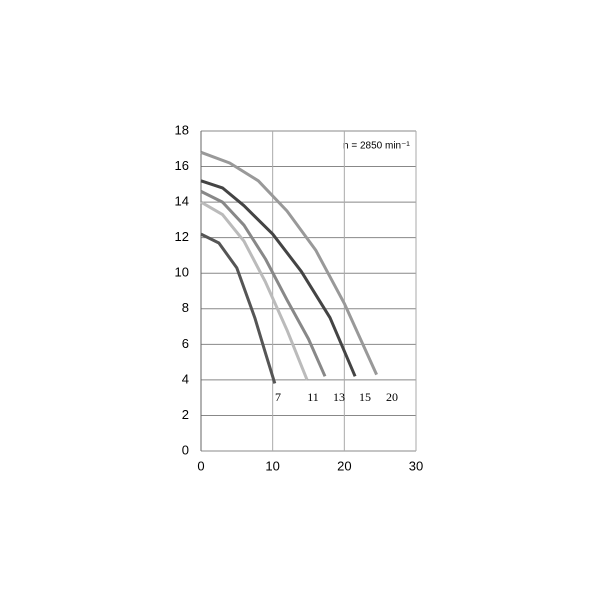  What do you see at coordinates (339, 397) in the screenshot?
I see `series-label: 13` at bounding box center [339, 397].